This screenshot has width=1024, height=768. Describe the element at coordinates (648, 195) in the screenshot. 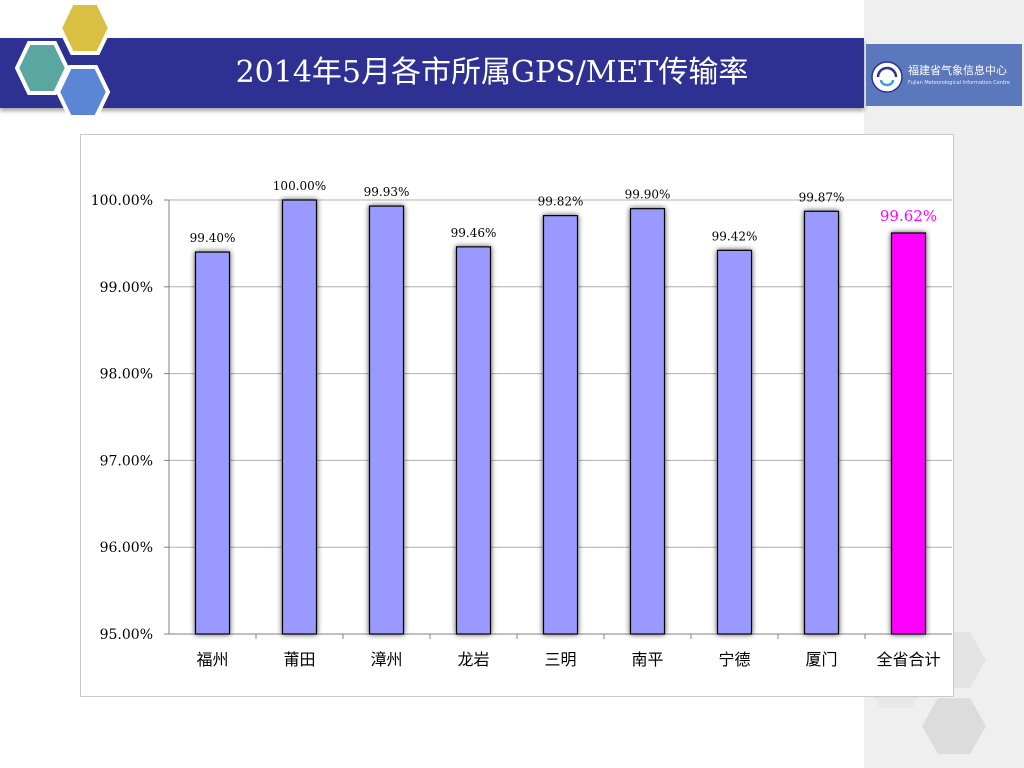

I see `data-label: 99.90%` at that location.